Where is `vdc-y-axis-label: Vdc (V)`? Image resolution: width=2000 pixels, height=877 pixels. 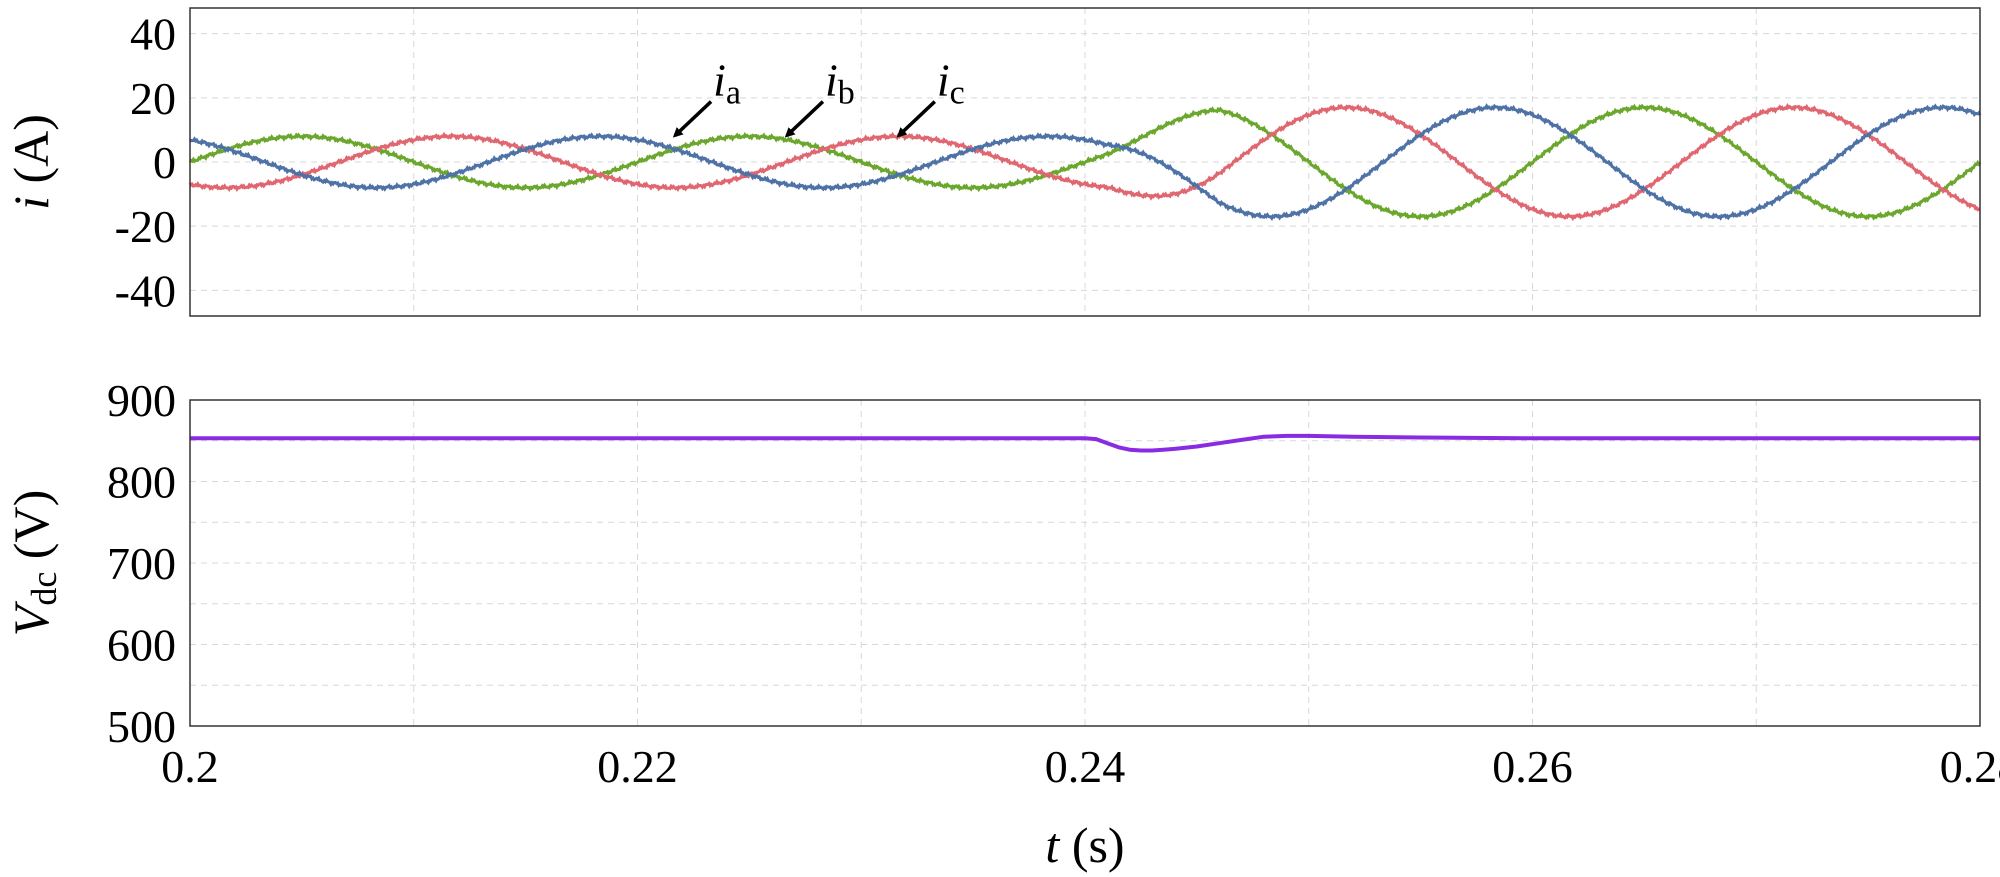 vdc-y-axis-label: Vdc (V) is located at coordinates (33, 563).